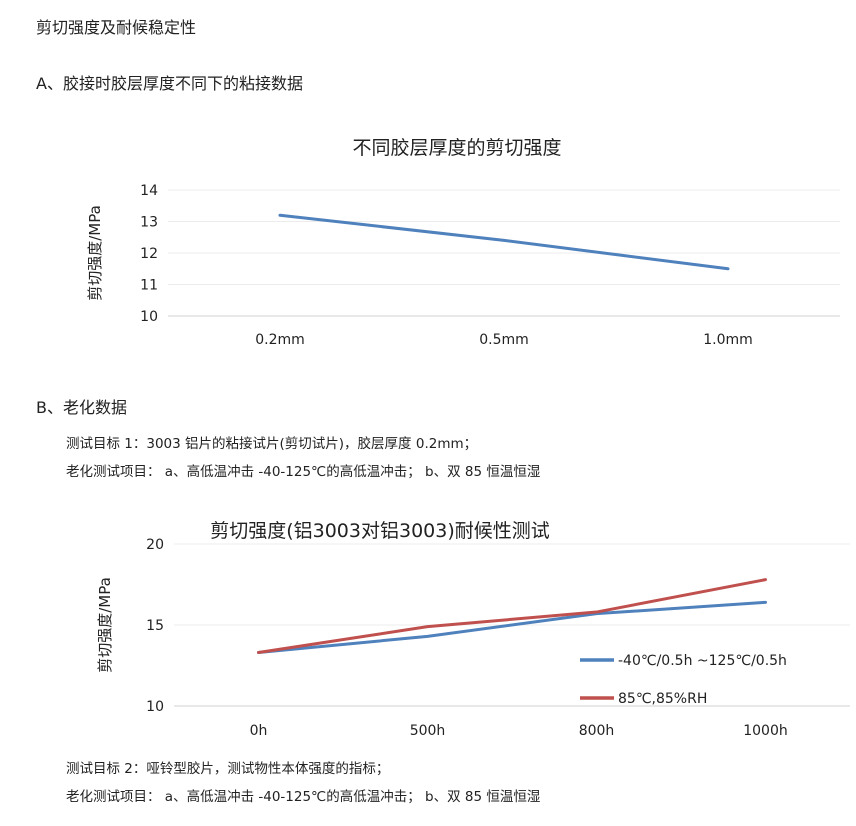 The width and height of the screenshot is (856, 826). I want to click on legend-entry: 85℃,85%RH, so click(662, 699).